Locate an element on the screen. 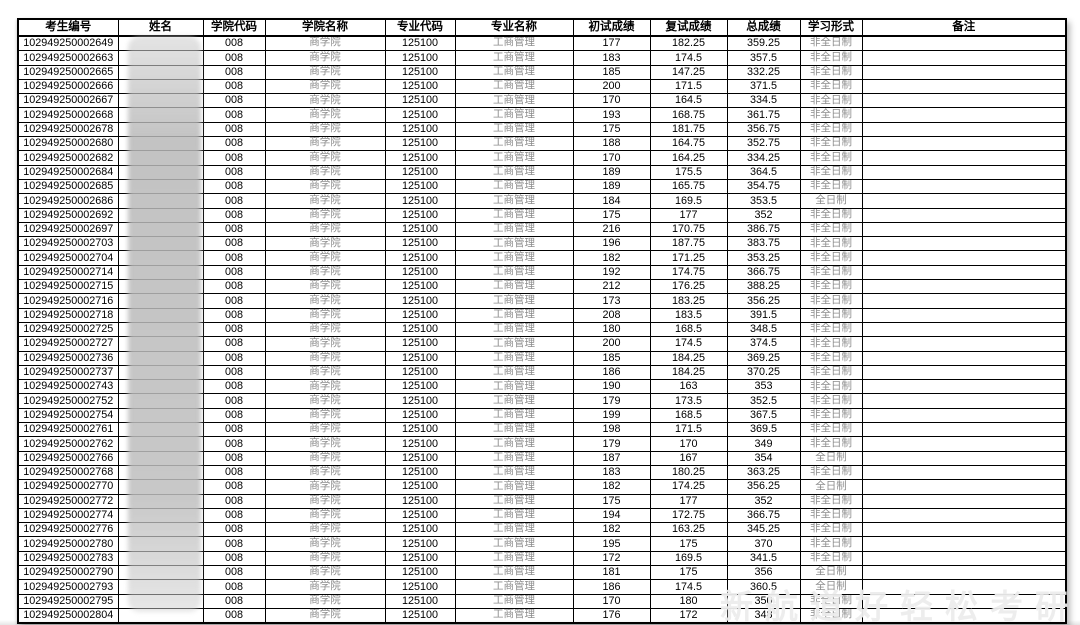  cell-retest_score: 170 is located at coordinates (688, 444).